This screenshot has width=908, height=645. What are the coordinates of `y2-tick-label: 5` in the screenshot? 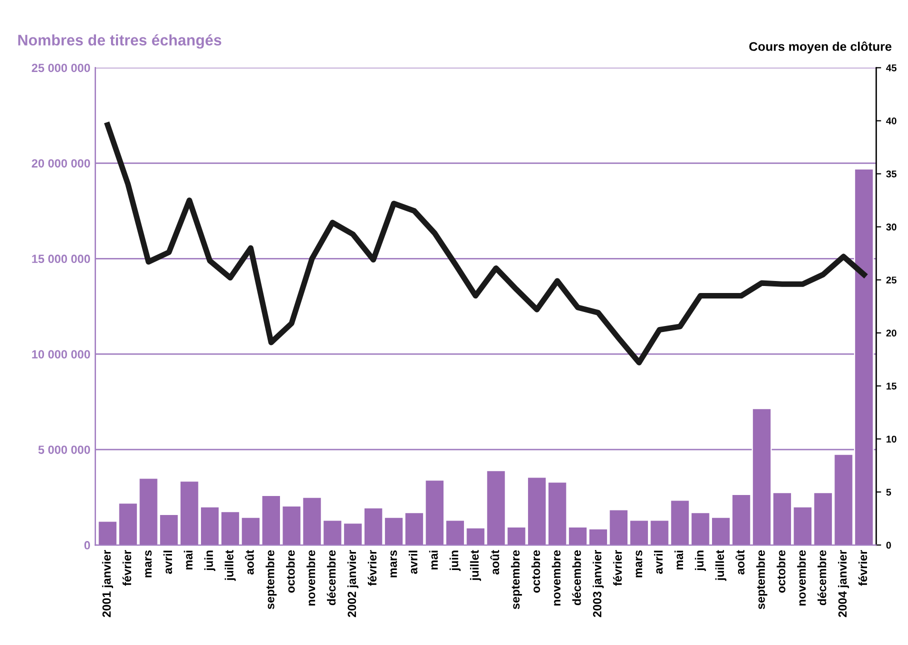 It's located at (889, 492).